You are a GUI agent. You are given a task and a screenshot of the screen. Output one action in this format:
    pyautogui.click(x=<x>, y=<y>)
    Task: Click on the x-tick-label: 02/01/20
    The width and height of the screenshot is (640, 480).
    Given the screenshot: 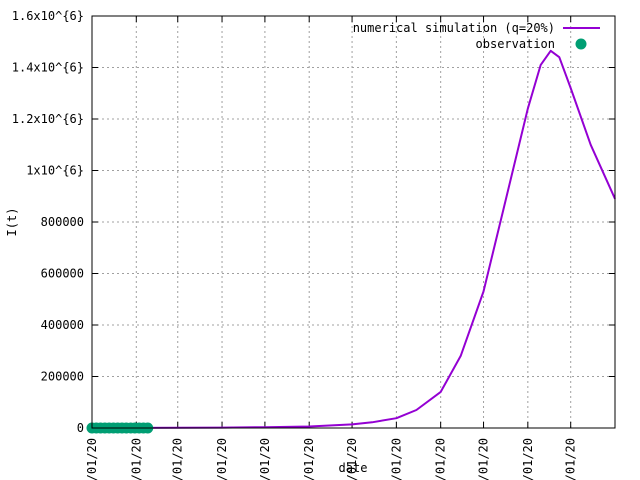 What is the action you would take?
    pyautogui.click(x=136, y=459)
    